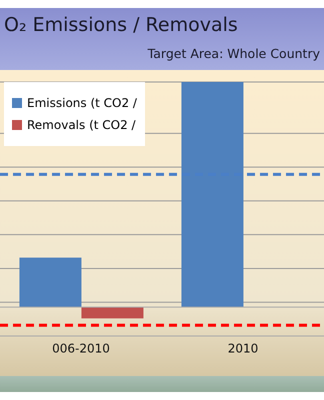 This screenshot has height=400, width=324. I want to click on chart-title: O₂ Emissions / Removals, so click(121, 25).